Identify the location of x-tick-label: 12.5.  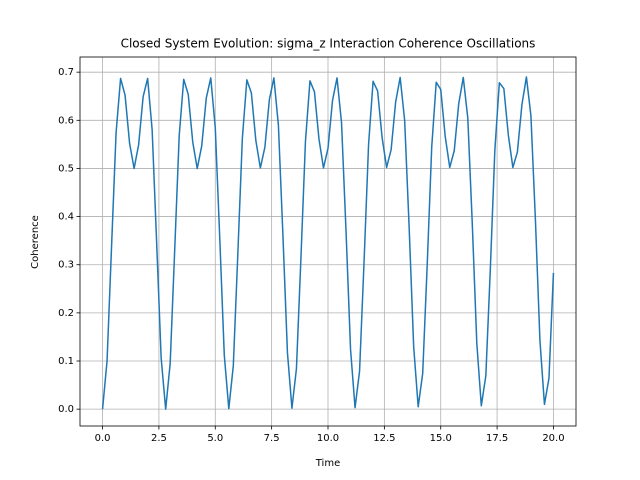
(384, 438).